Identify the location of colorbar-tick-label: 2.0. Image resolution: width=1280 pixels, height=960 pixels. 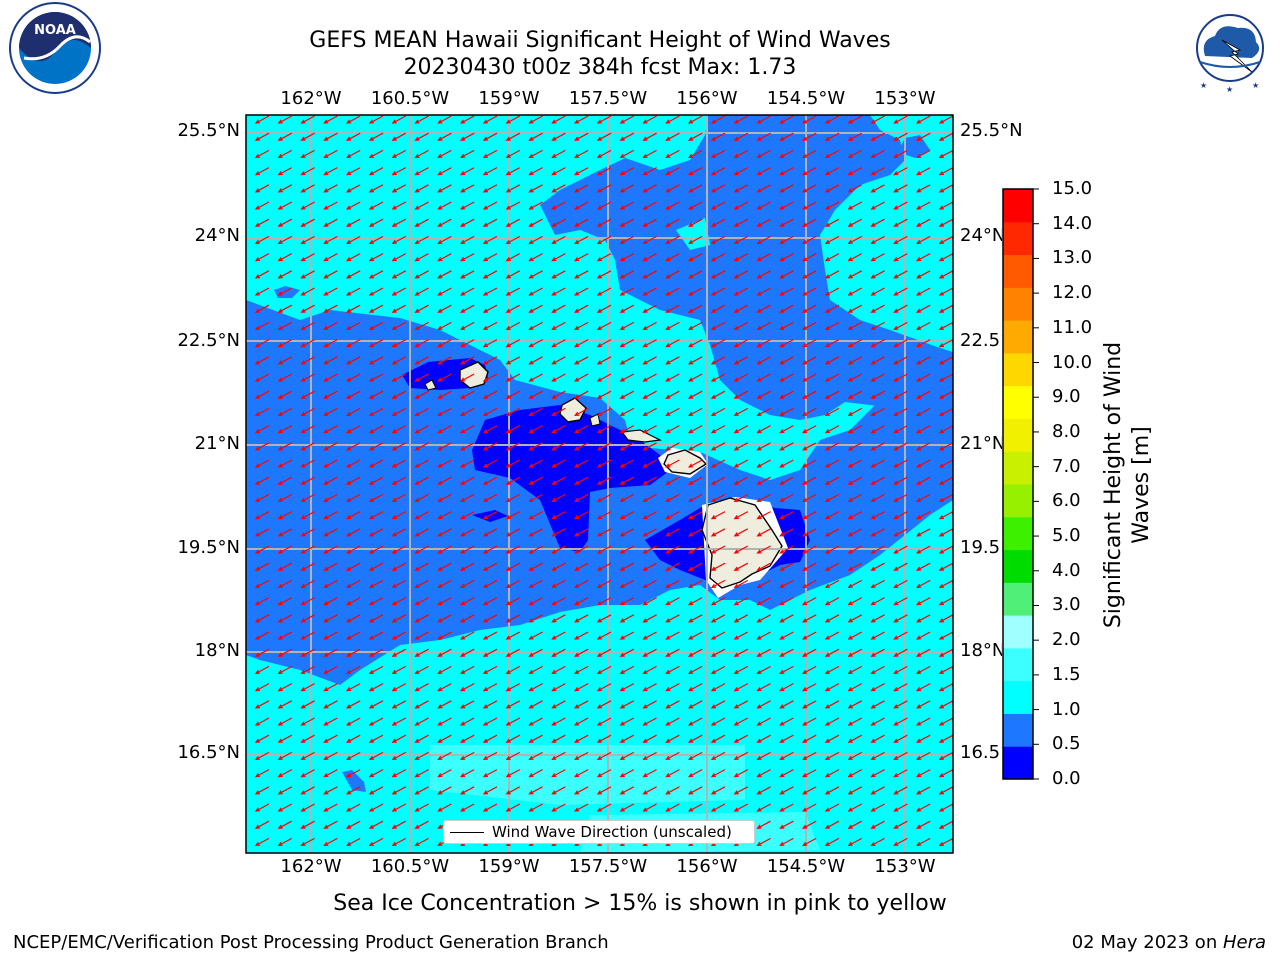
(1066, 640).